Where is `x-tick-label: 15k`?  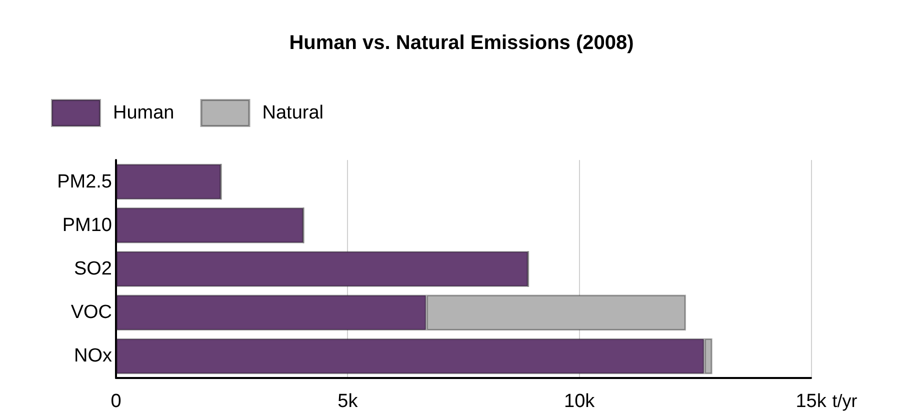 x-tick-label: 15k is located at coordinates (811, 401).